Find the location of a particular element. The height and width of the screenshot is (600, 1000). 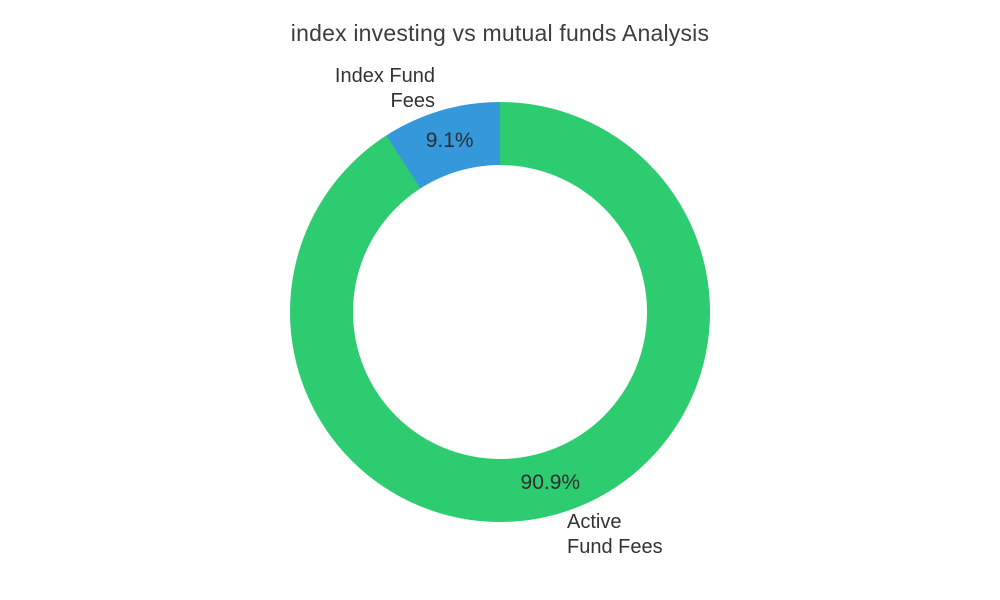

chart-title: index investing vs mutual funds Analysis is located at coordinates (500, 33).